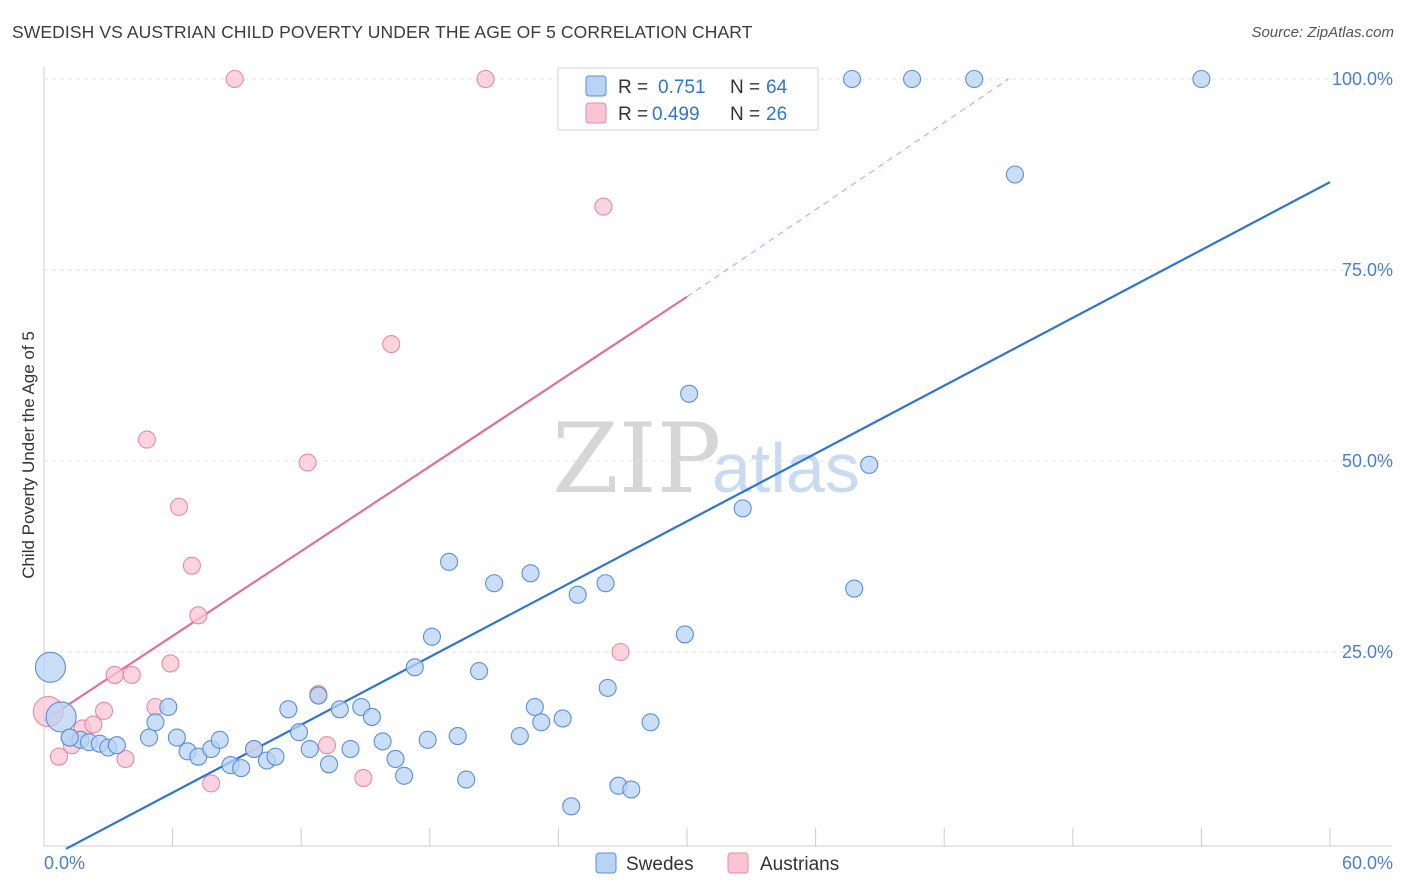 Image resolution: width=1406 pixels, height=892 pixels. I want to click on legend-austrians-r-label: R =, so click(633, 114).